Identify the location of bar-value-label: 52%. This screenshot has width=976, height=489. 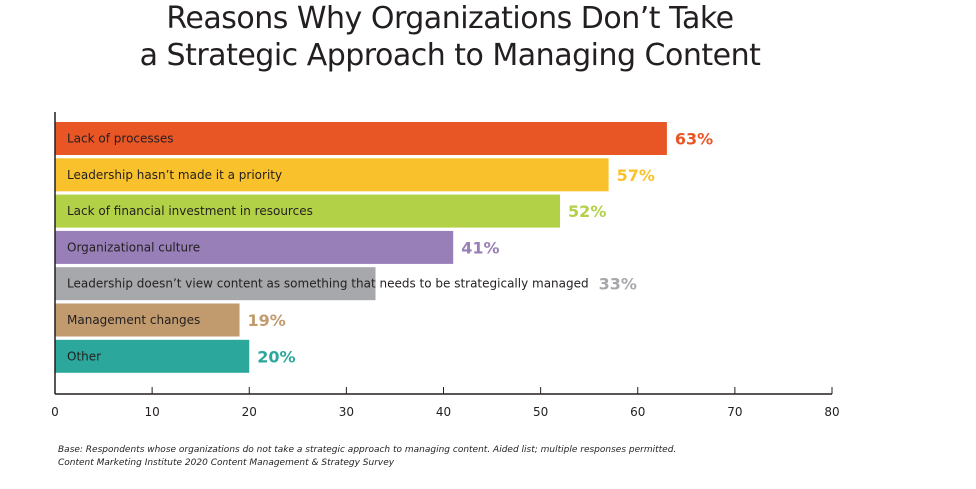
(587, 211).